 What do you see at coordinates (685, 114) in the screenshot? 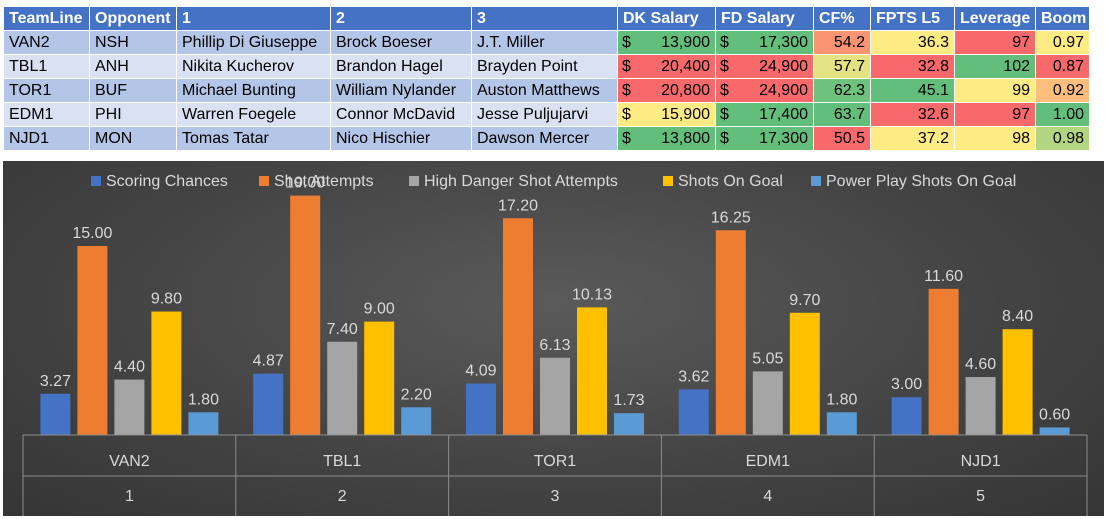
I see `salary-amount: 15,900` at bounding box center [685, 114].